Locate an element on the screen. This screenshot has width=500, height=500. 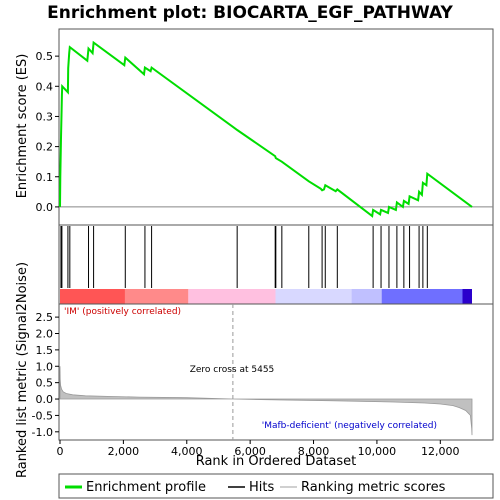
rank-y-tick-label: -1.0 is located at coordinates (42, 432).